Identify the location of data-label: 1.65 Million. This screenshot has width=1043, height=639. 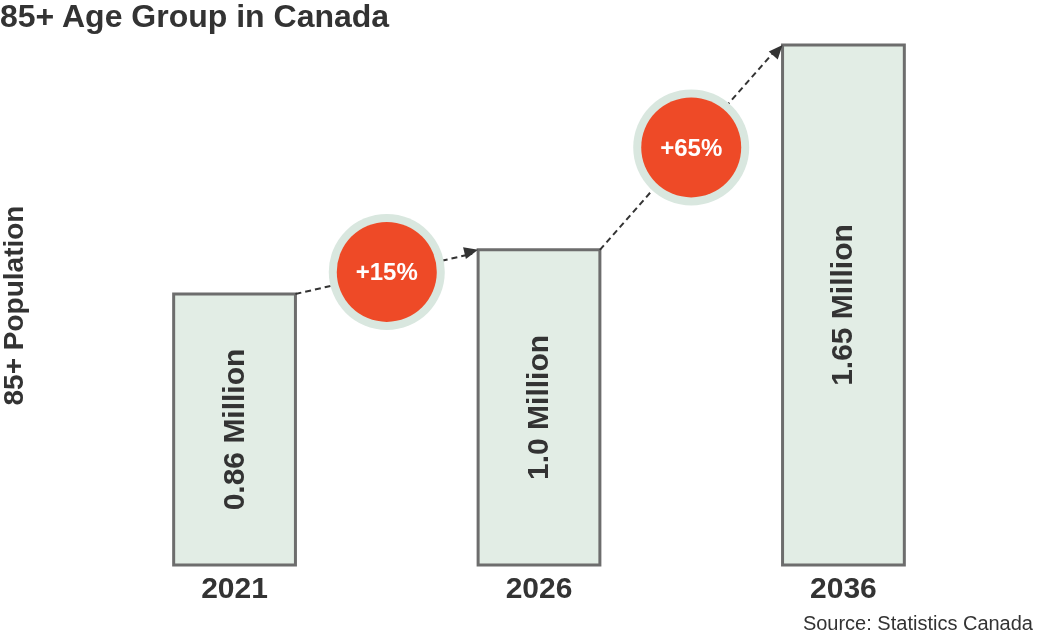
(842, 305).